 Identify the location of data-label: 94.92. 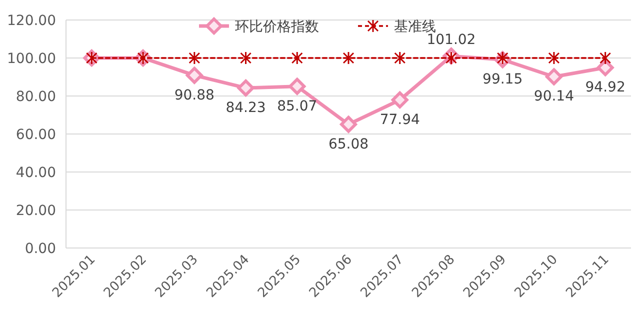
(605, 88).